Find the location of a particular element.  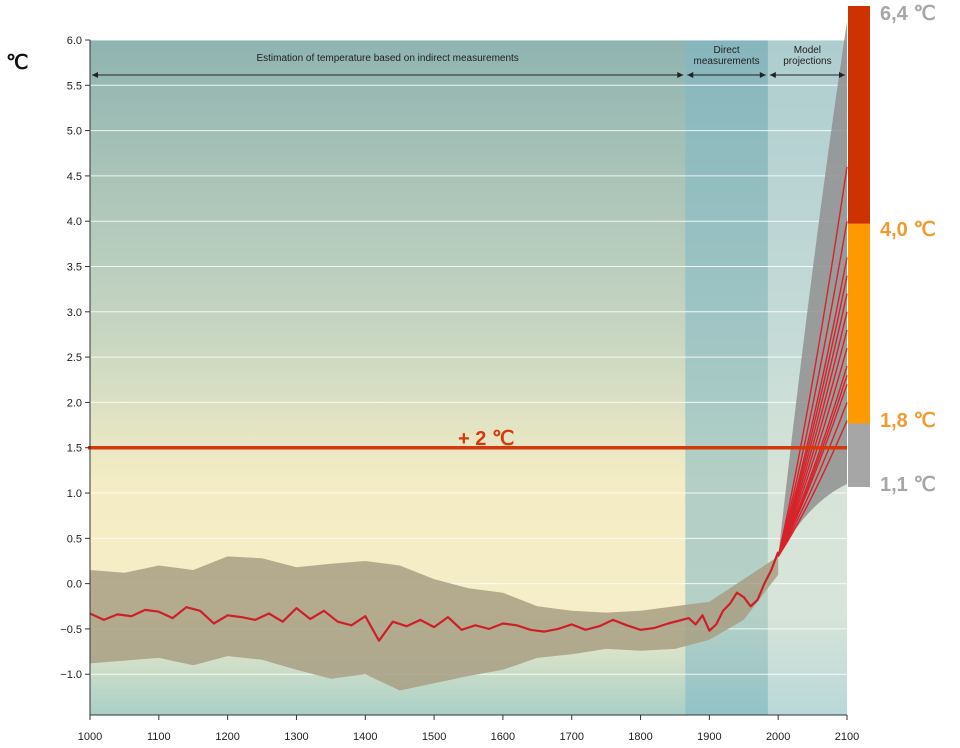

y-tick-label: 2.5 is located at coordinates (74, 358).